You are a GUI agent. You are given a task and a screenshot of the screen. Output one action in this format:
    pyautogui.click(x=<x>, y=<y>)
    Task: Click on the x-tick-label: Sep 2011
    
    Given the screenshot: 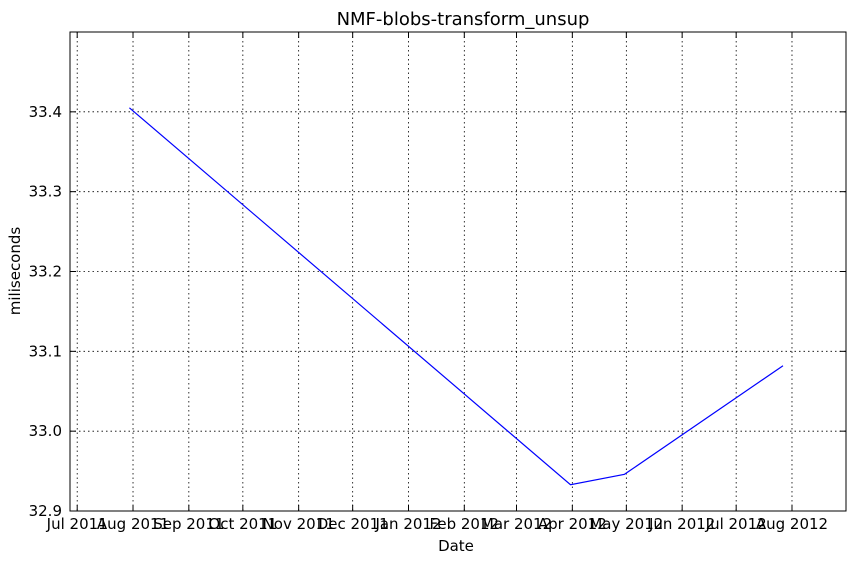 What is the action you would take?
    pyautogui.click(x=188, y=524)
    